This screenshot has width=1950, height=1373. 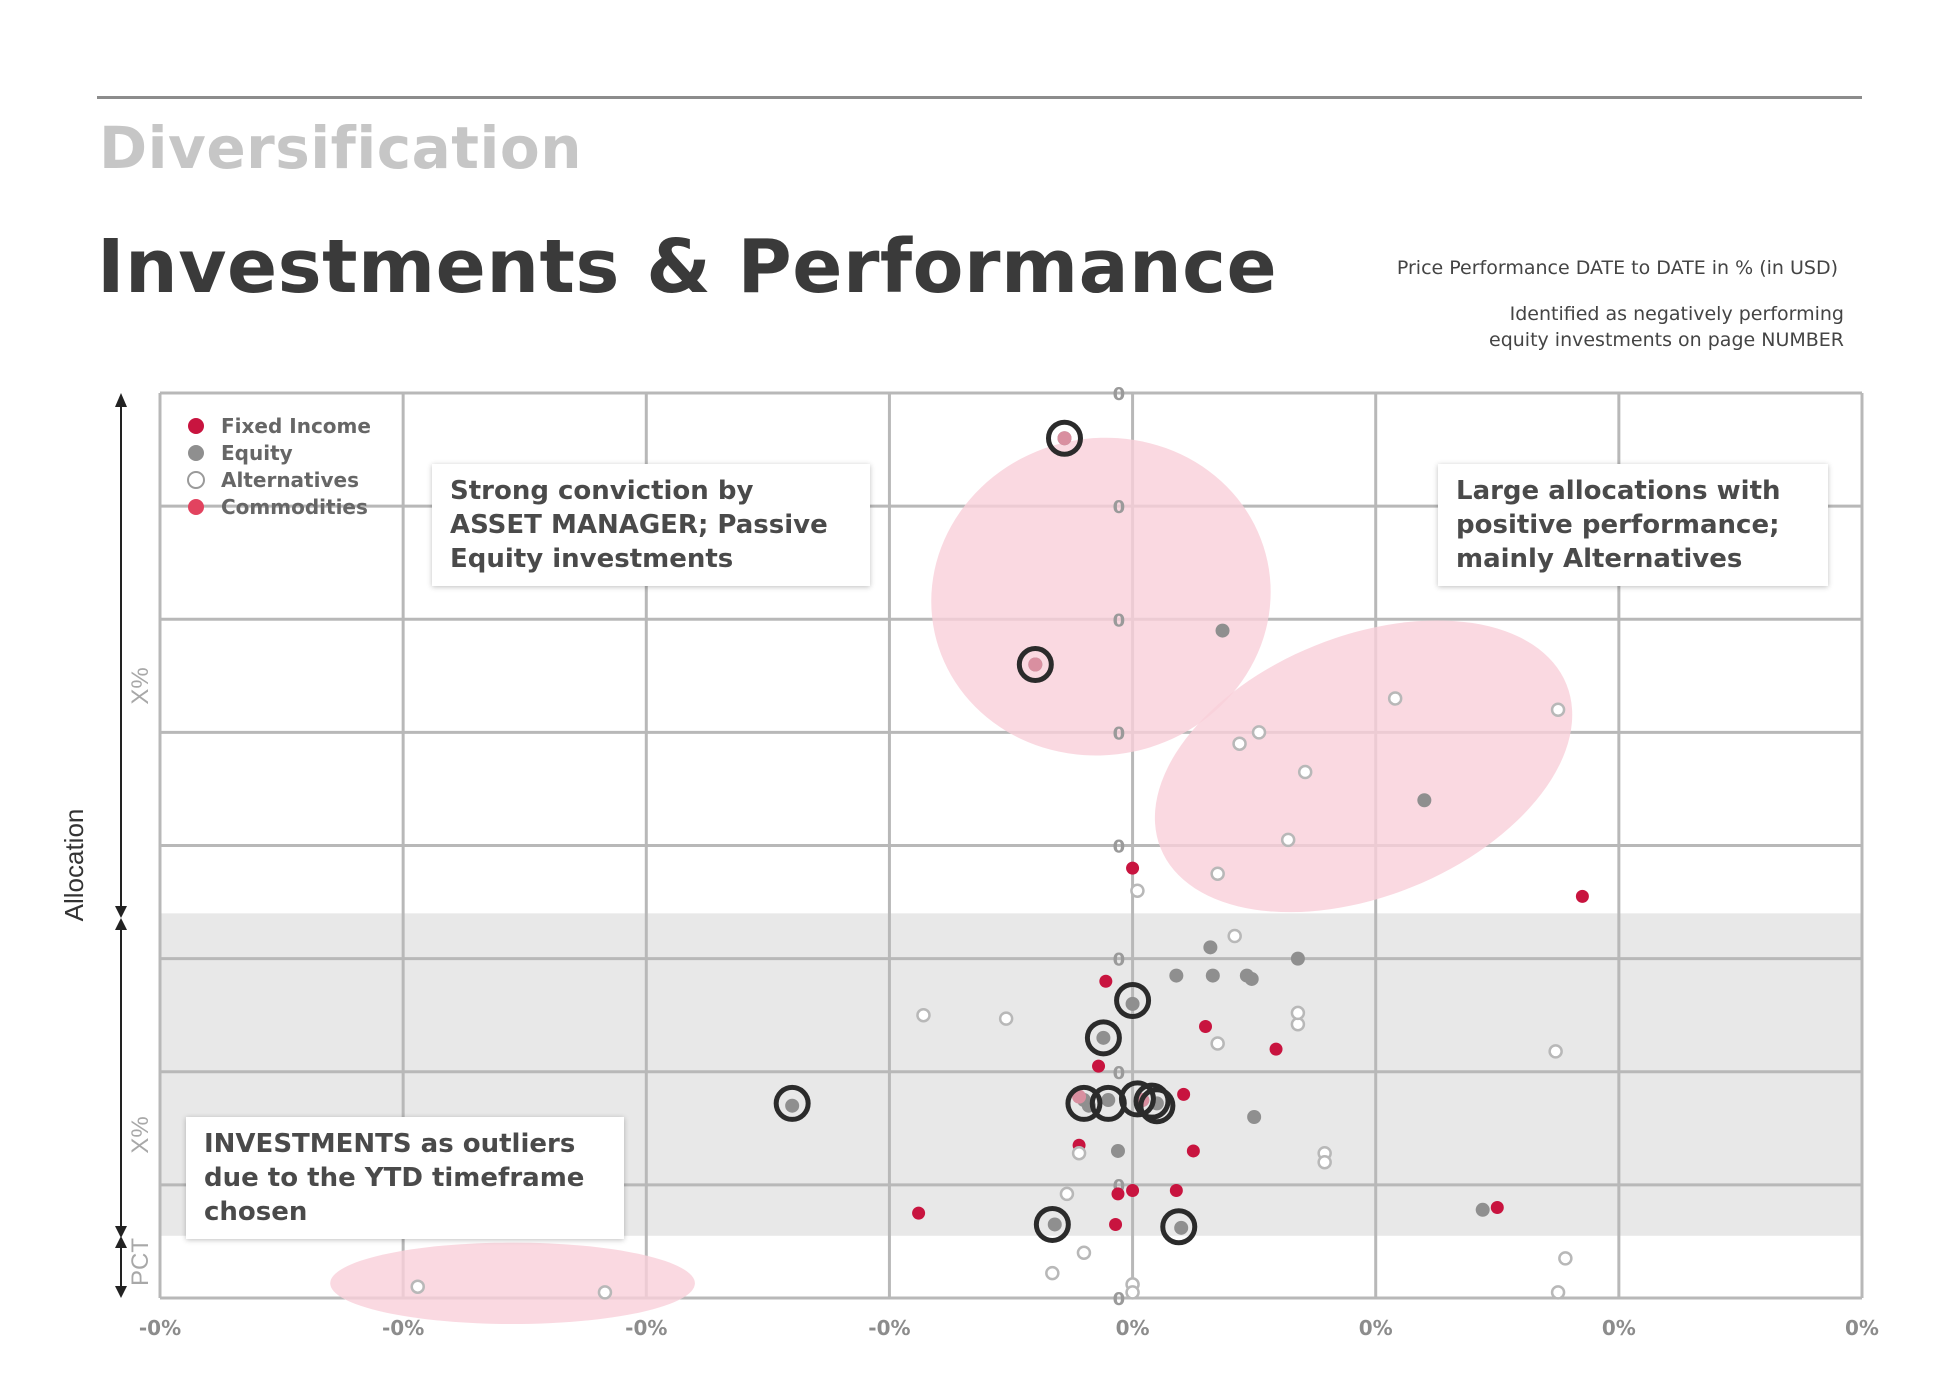 I want to click on legend-label: Alternatives, so click(x=290, y=480).